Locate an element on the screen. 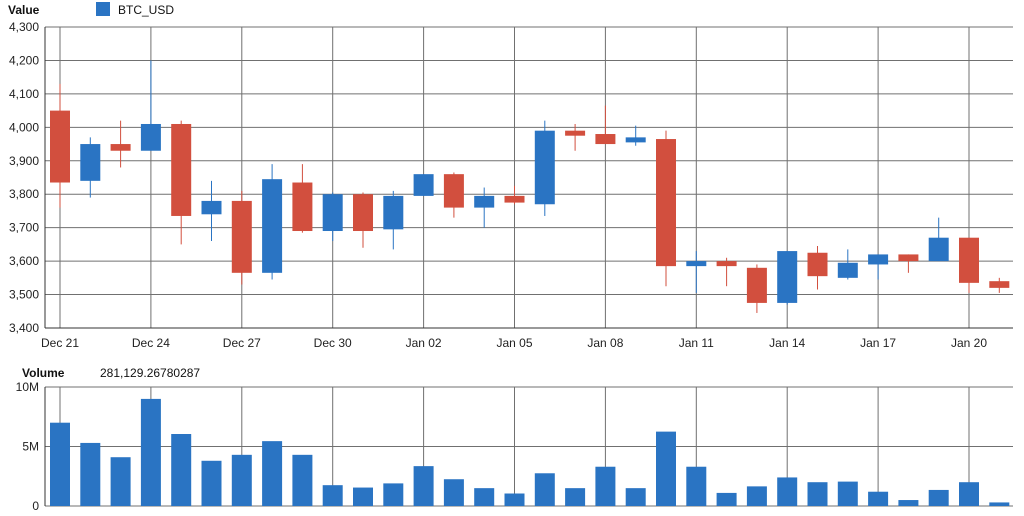  price-x-tick-label: Jan 17 is located at coordinates (878, 343).